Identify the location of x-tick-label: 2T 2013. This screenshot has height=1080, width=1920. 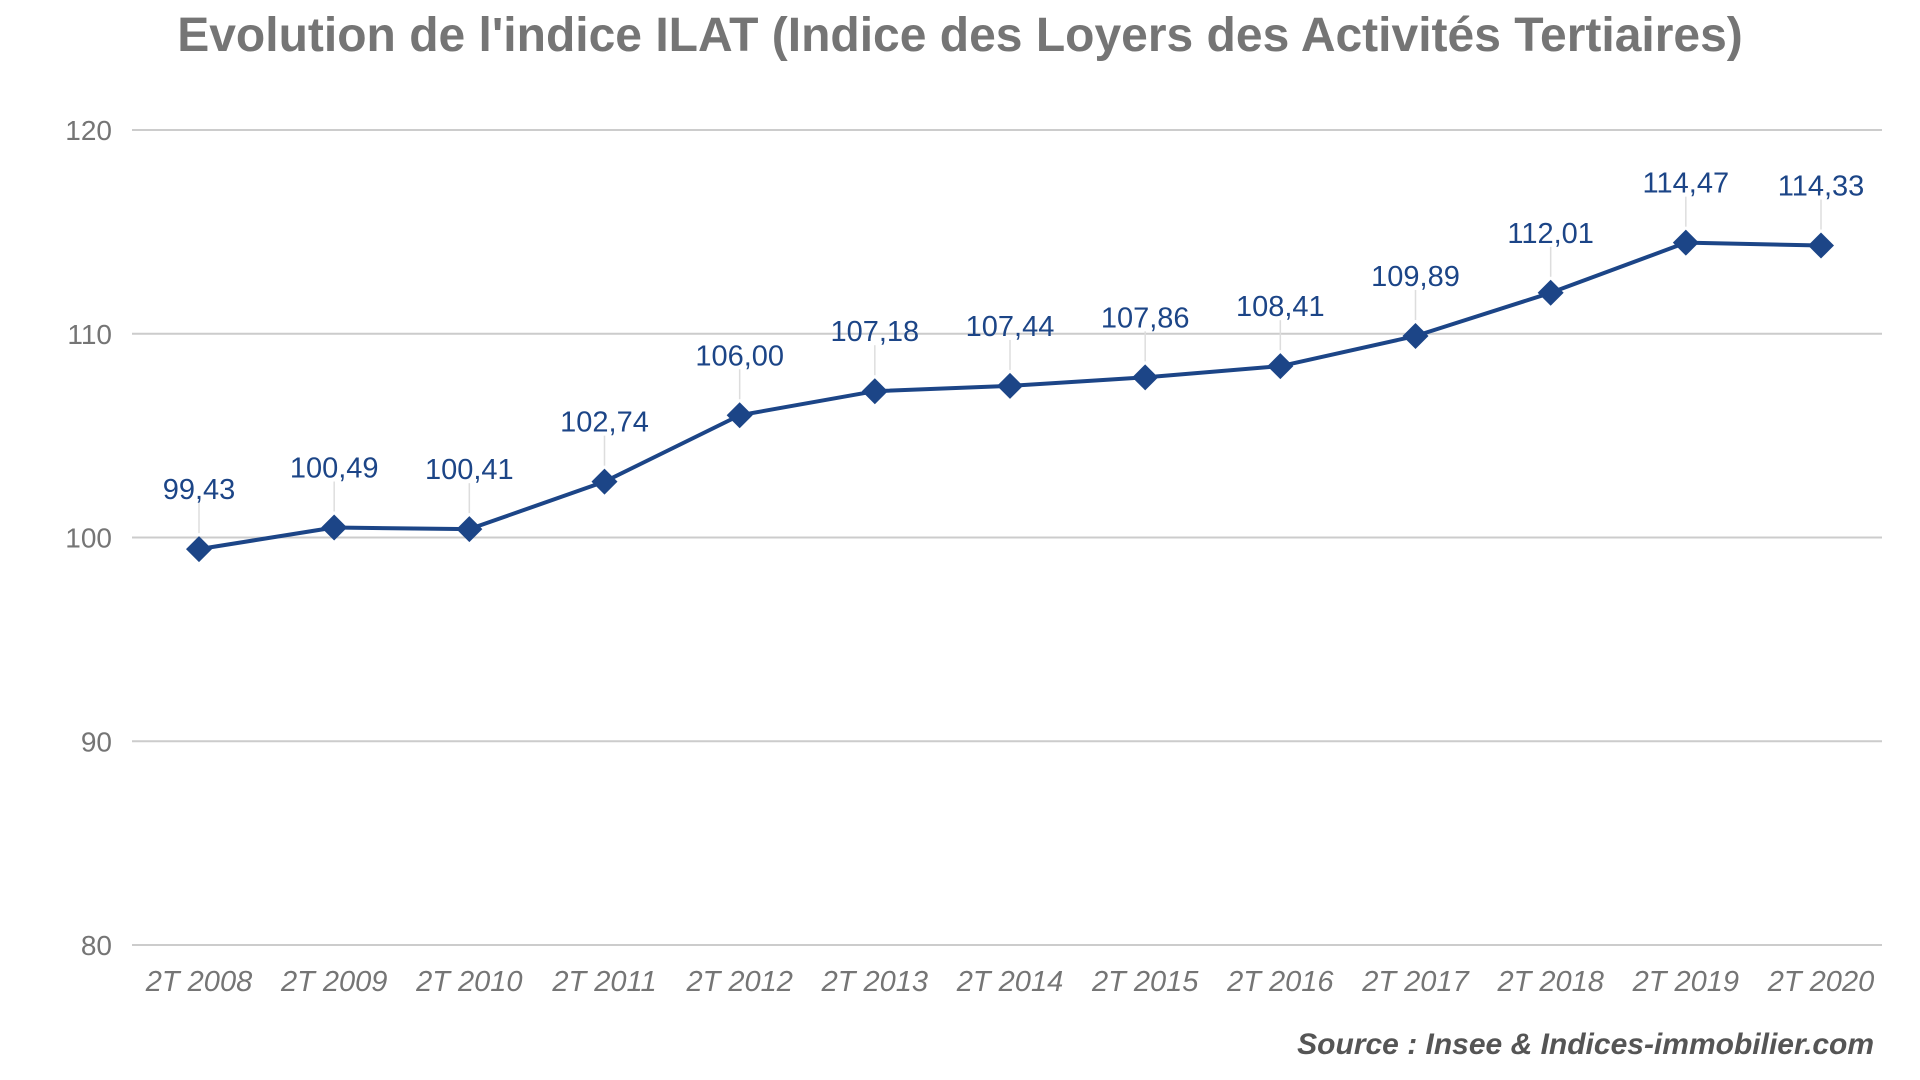
(874, 982).